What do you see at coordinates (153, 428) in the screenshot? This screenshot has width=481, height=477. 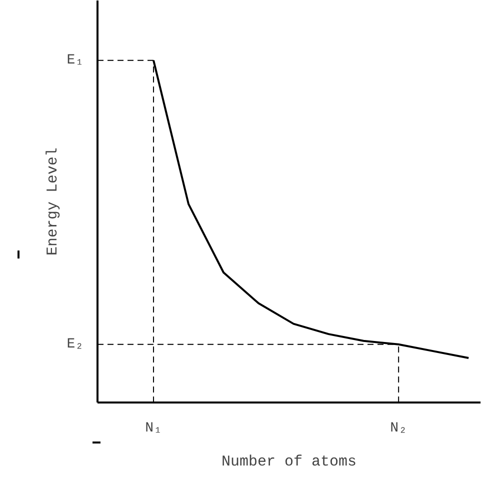 I see `x-tick-label: N₁` at bounding box center [153, 428].